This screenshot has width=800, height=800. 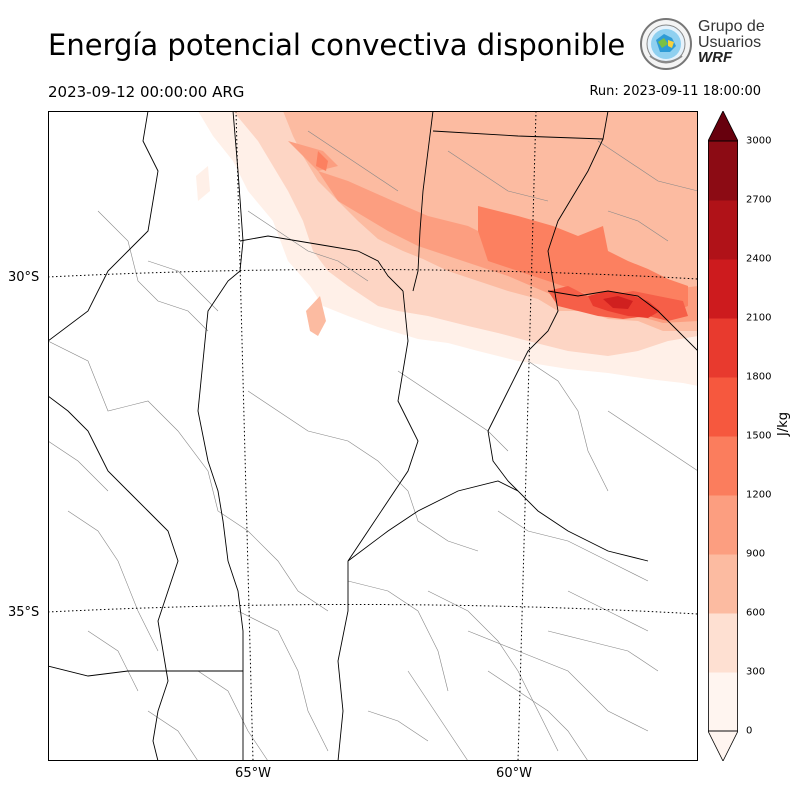 I want to click on grupo-usuarios-wrf-logo: Grupo de Usuarios WRF, so click(x=703, y=44).